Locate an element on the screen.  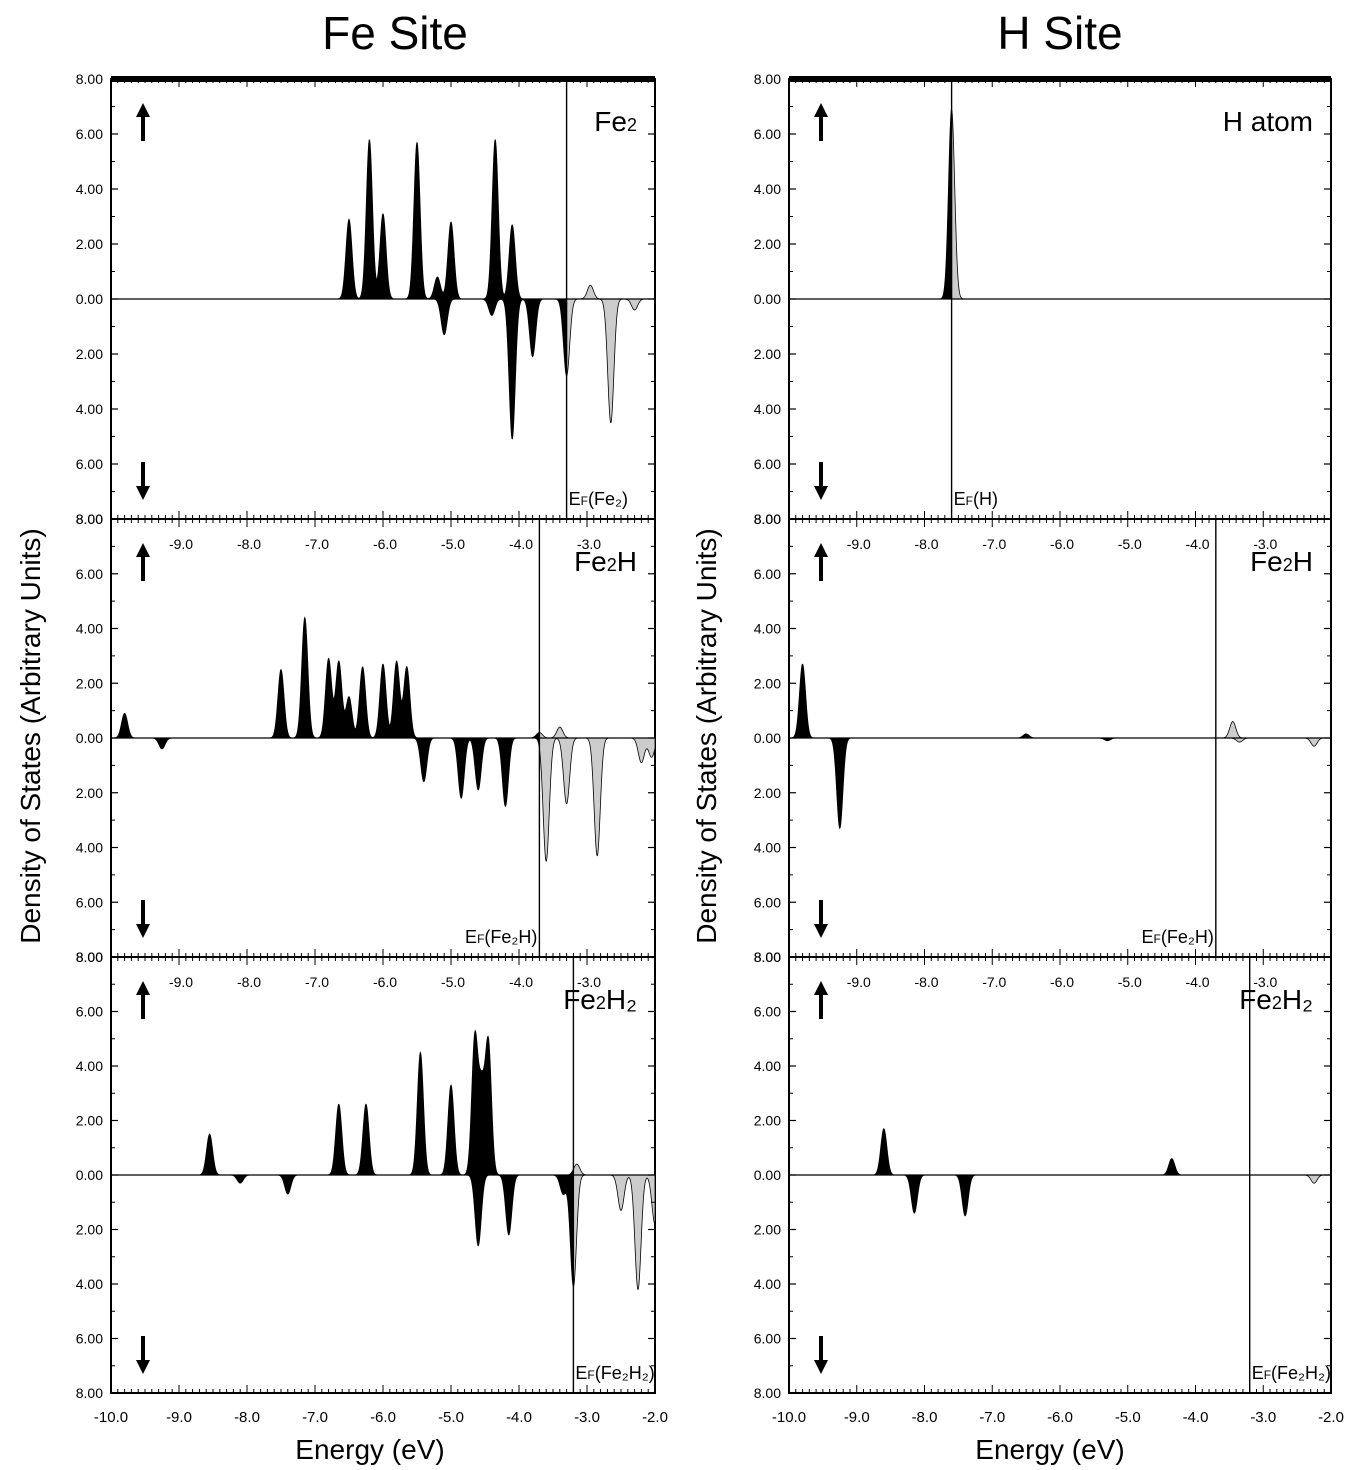
fermi-text: (H) is located at coordinates (985, 499).